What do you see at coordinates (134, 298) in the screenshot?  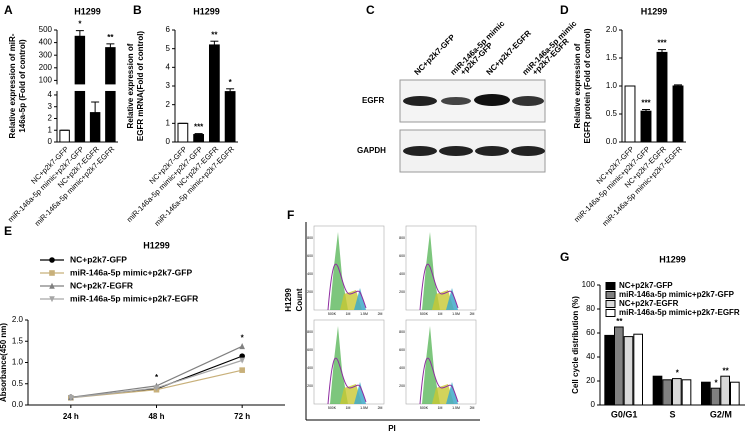 I see `legend-label: miR-146a-5p mimic+p2k7-EGFR` at bounding box center [134, 298].